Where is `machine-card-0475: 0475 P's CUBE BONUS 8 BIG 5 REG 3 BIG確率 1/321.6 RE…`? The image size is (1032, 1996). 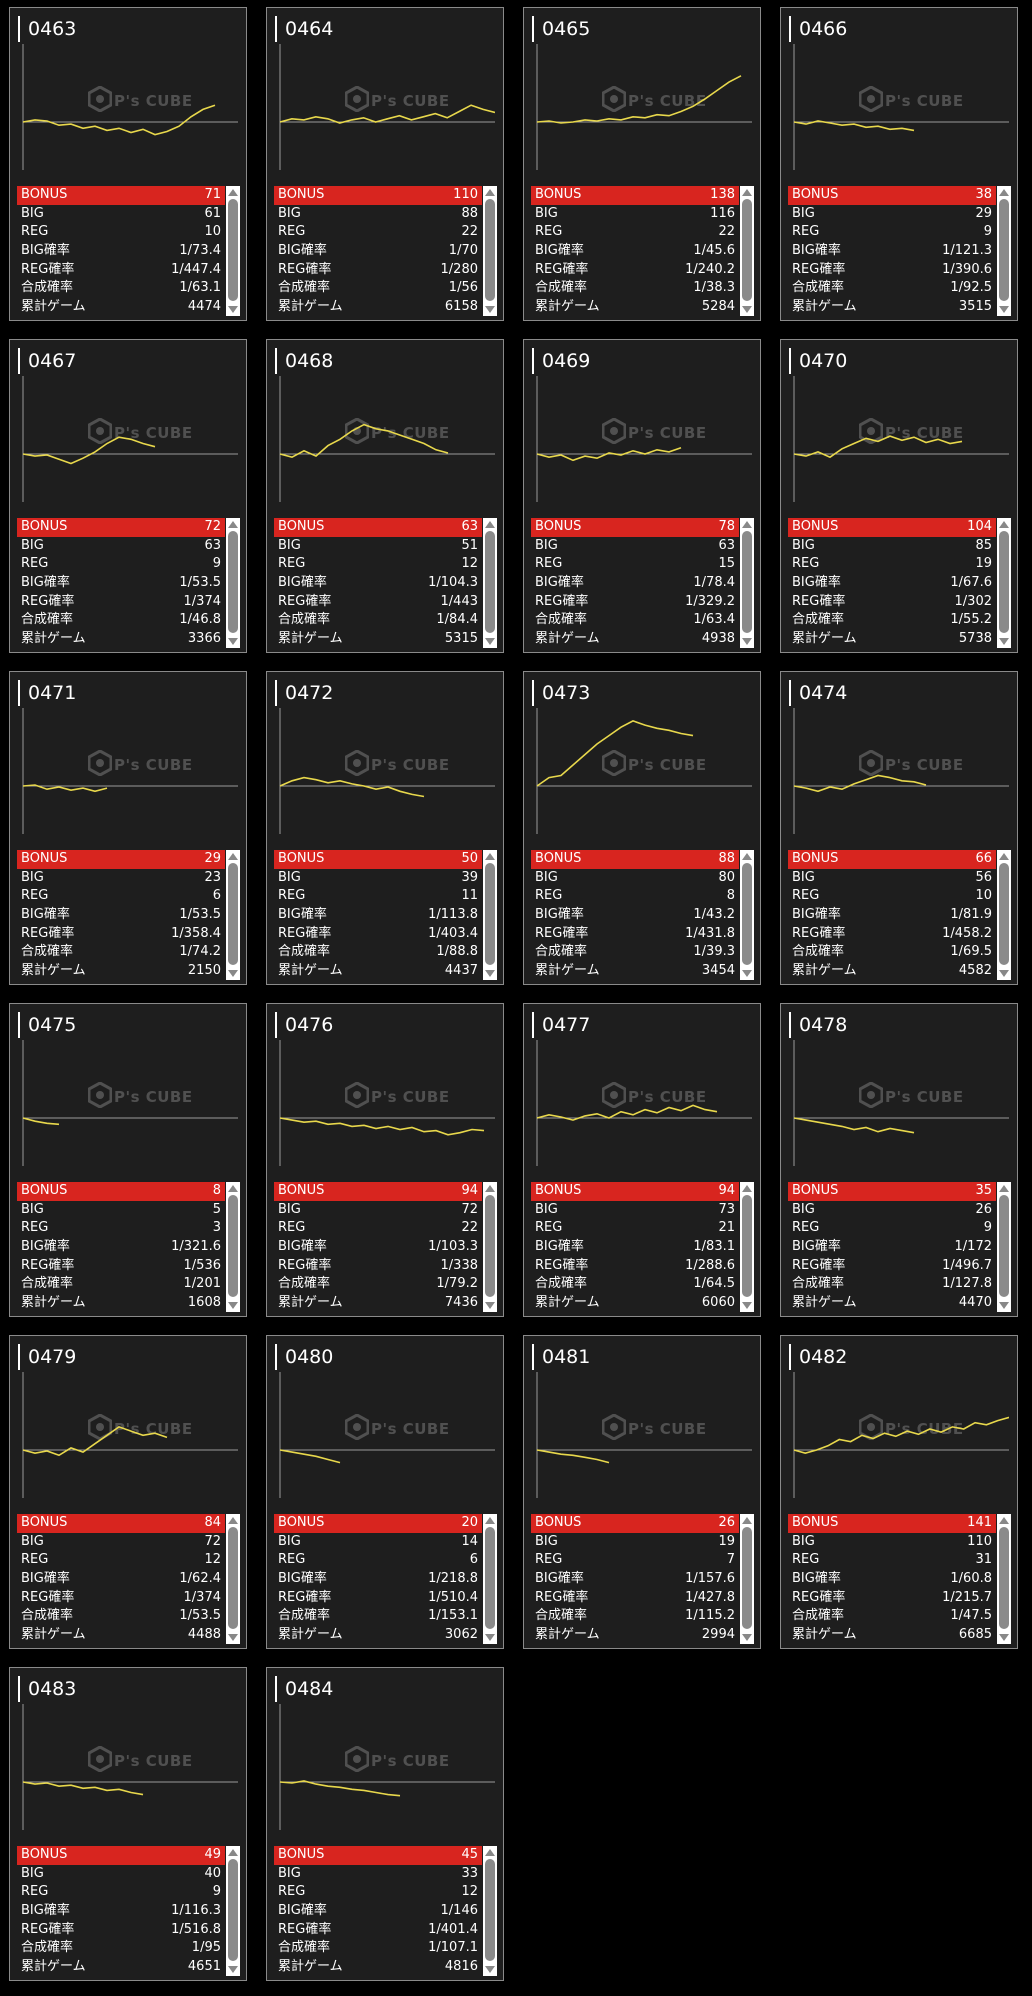
machine-card-0475: 0475 P's CUBE BONUS 8 BIG 5 REG 3 BIG確率 1/321.6 RE… is located at coordinates (128, 1160).